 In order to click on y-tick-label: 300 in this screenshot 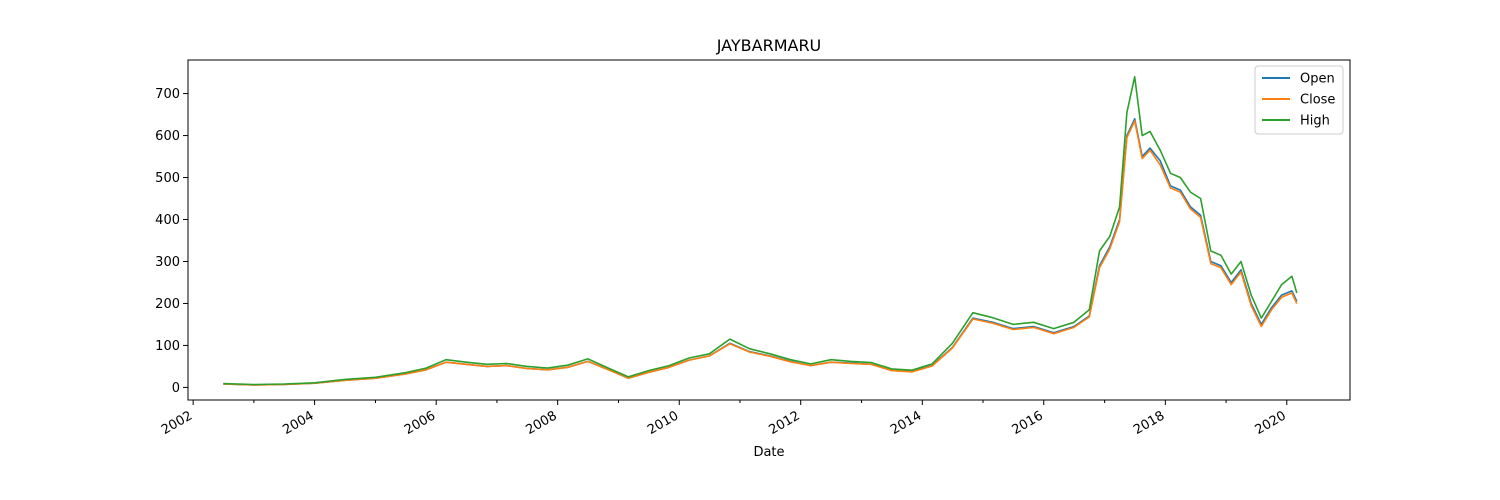, I will do `click(167, 262)`.